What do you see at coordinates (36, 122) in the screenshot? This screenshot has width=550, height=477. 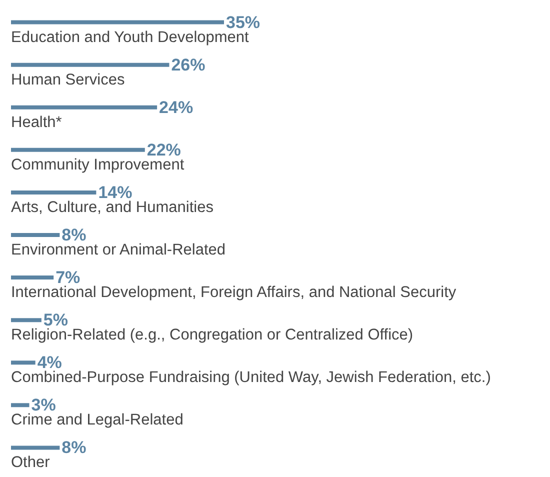 I see `y-tick-label: Health*` at bounding box center [36, 122].